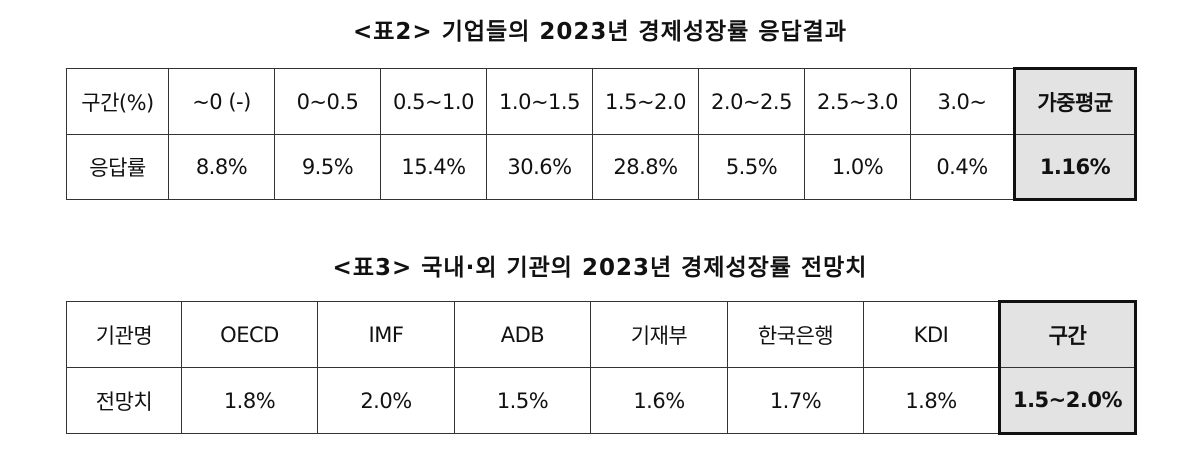  What do you see at coordinates (124, 400) in the screenshot?
I see `table3-row-label: 전망치` at bounding box center [124, 400].